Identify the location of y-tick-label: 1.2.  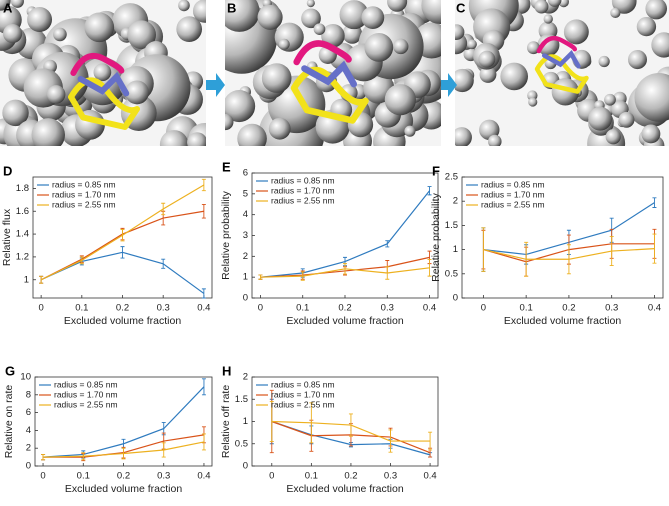
(22, 256).